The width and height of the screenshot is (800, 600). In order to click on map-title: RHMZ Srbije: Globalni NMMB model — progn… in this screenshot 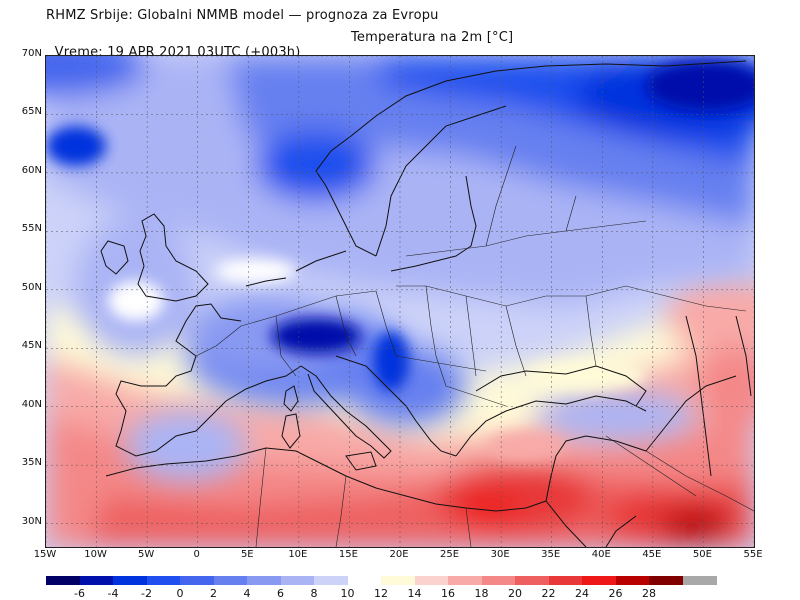, I will do `click(242, 15)`.